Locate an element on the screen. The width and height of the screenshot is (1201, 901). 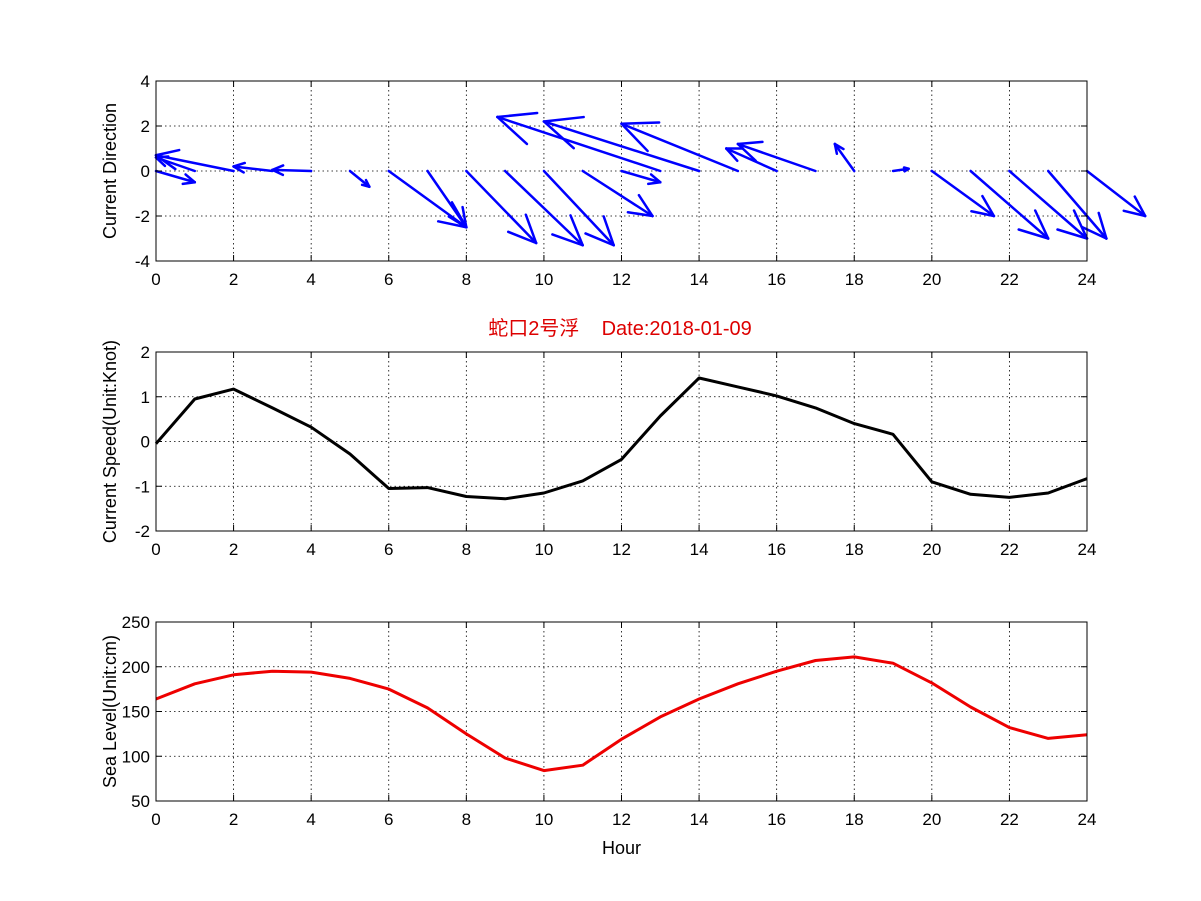
x-tick-label: 24 is located at coordinates (1087, 549).